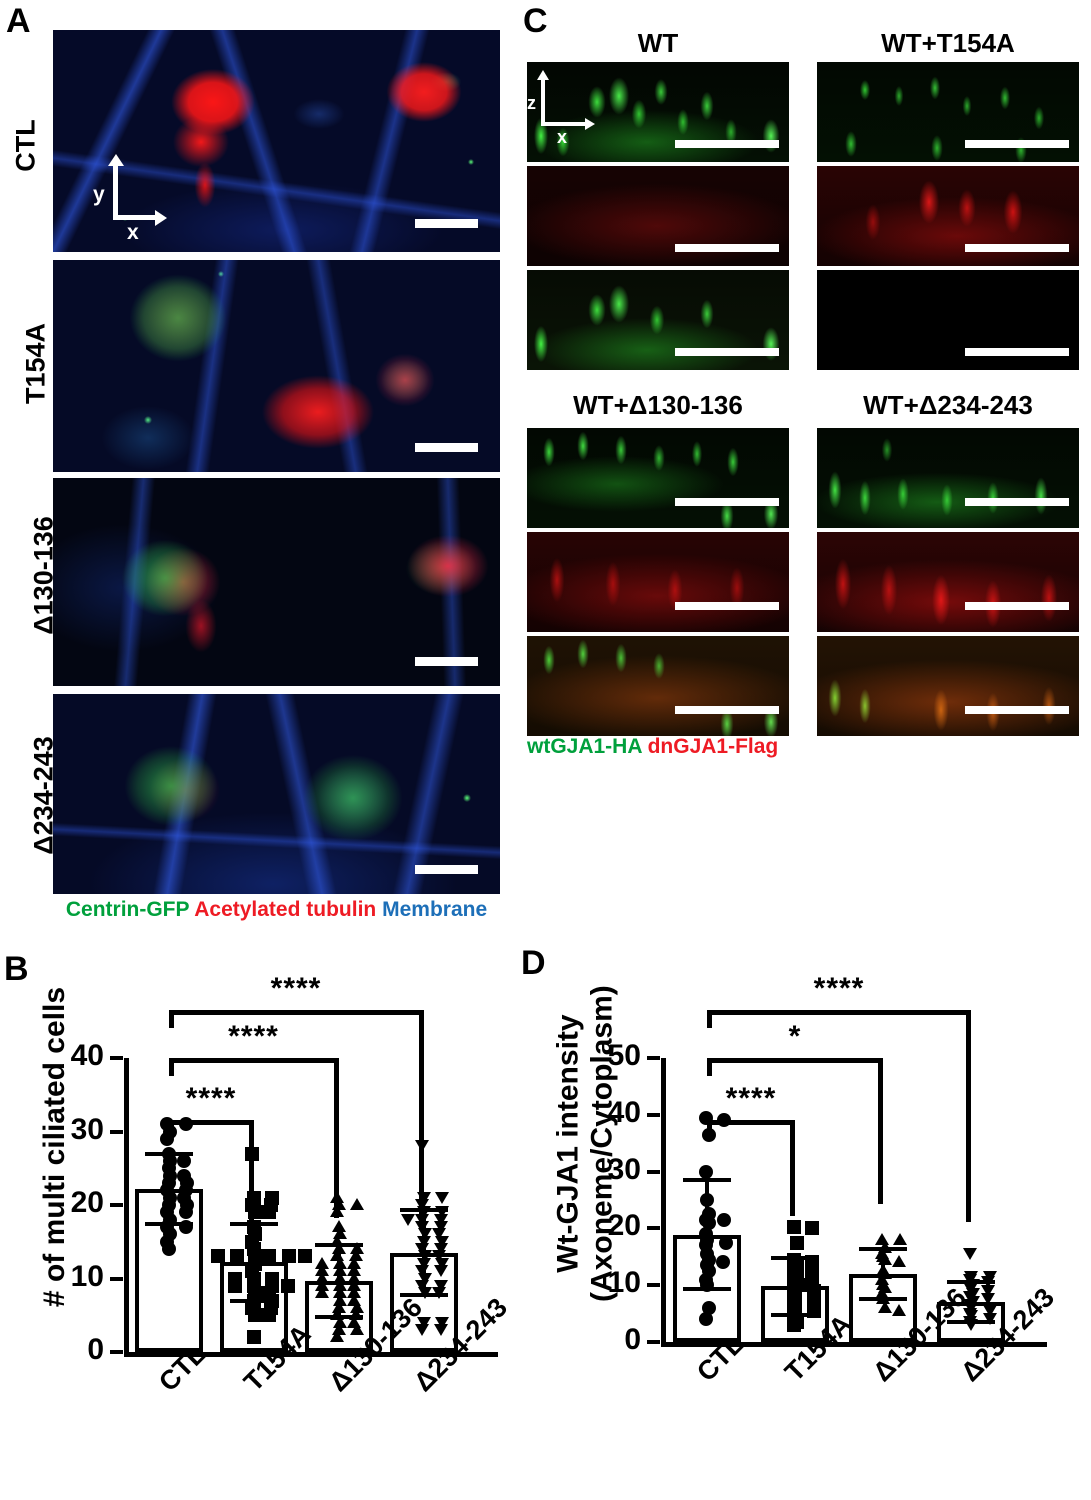  Describe the element at coordinates (25, 145) in the screenshot. I see `panel-a-row-label-ctl: CTL` at that location.